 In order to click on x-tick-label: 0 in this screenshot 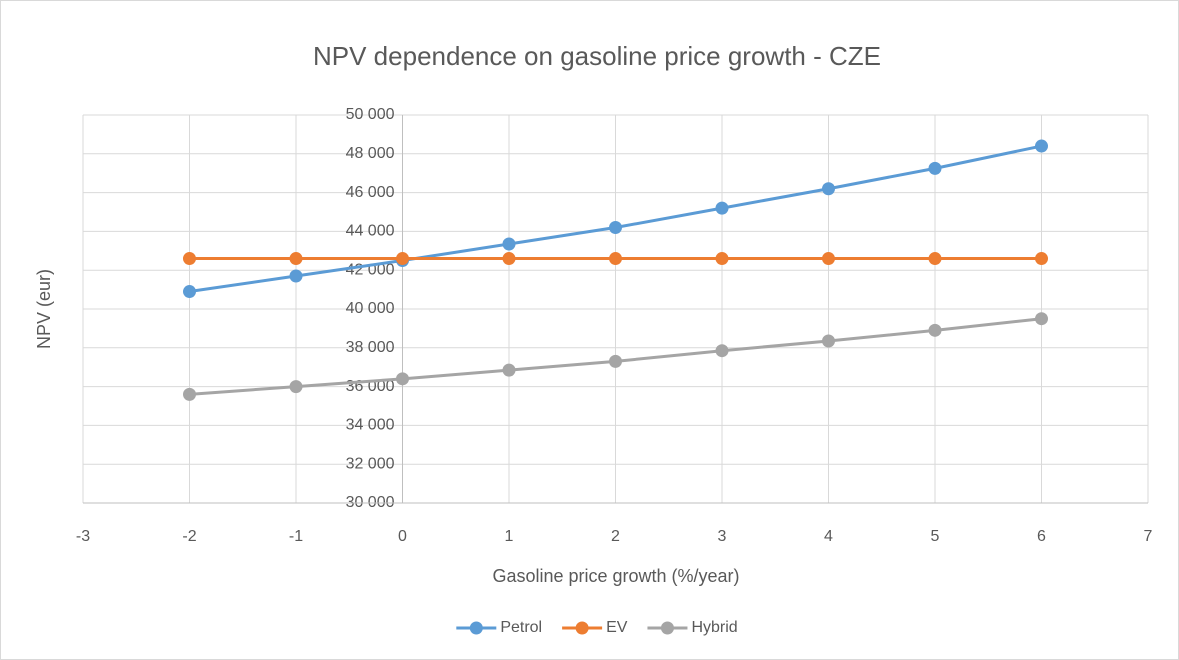, I will do `click(402, 536)`.